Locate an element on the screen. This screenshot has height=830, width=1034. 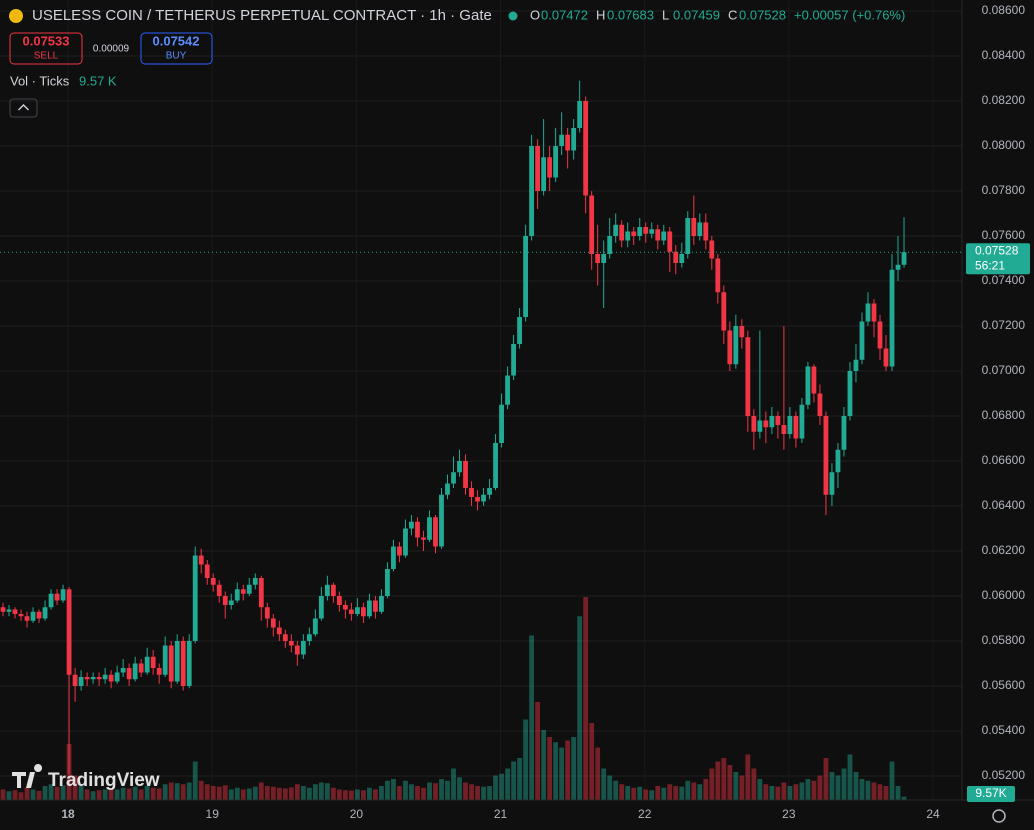
buy-button is located at coordinates (176, 48).